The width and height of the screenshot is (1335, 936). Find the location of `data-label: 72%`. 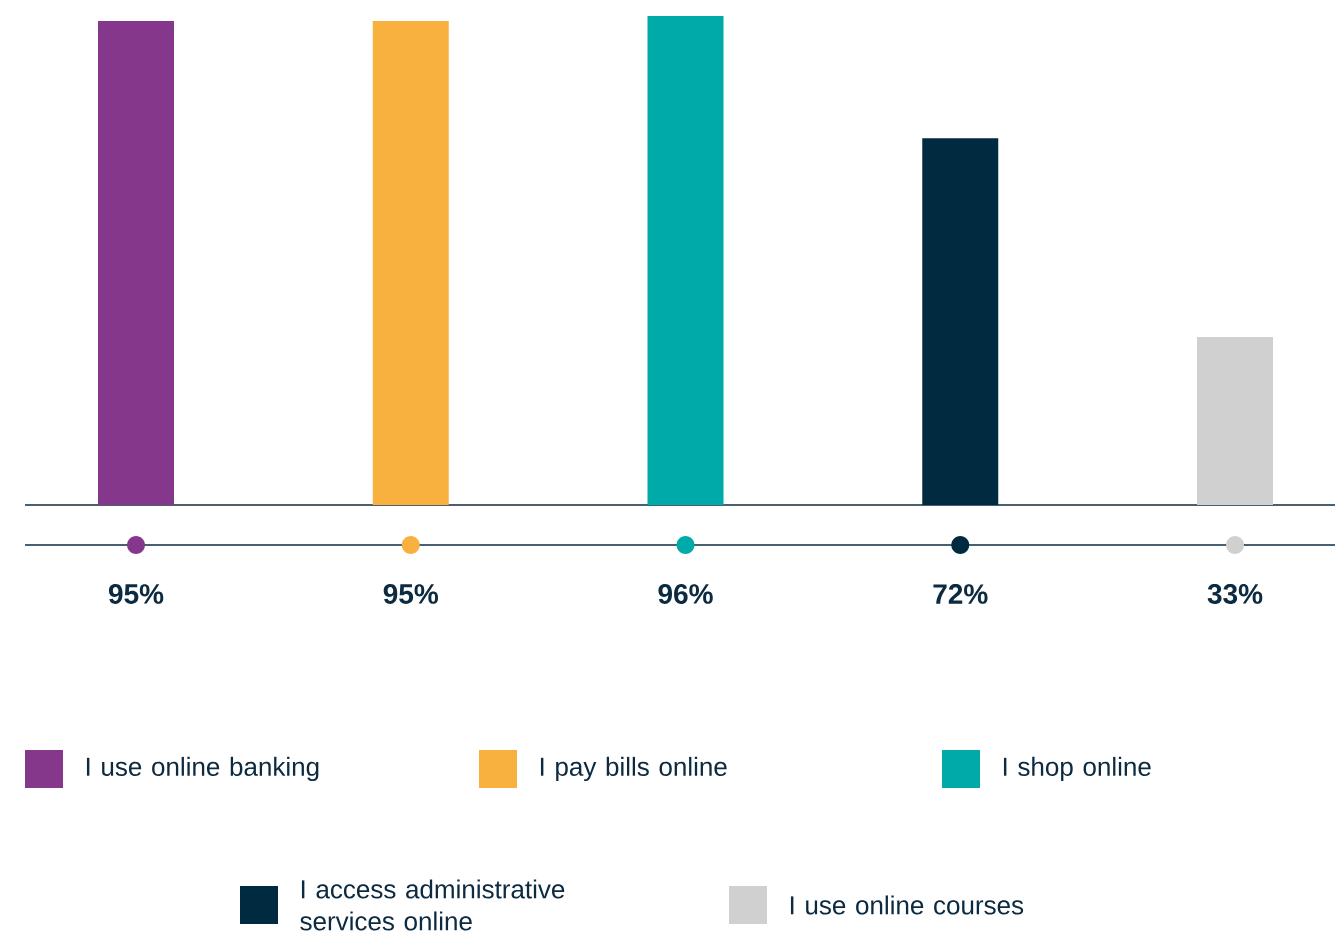

data-label: 72% is located at coordinates (960, 594).